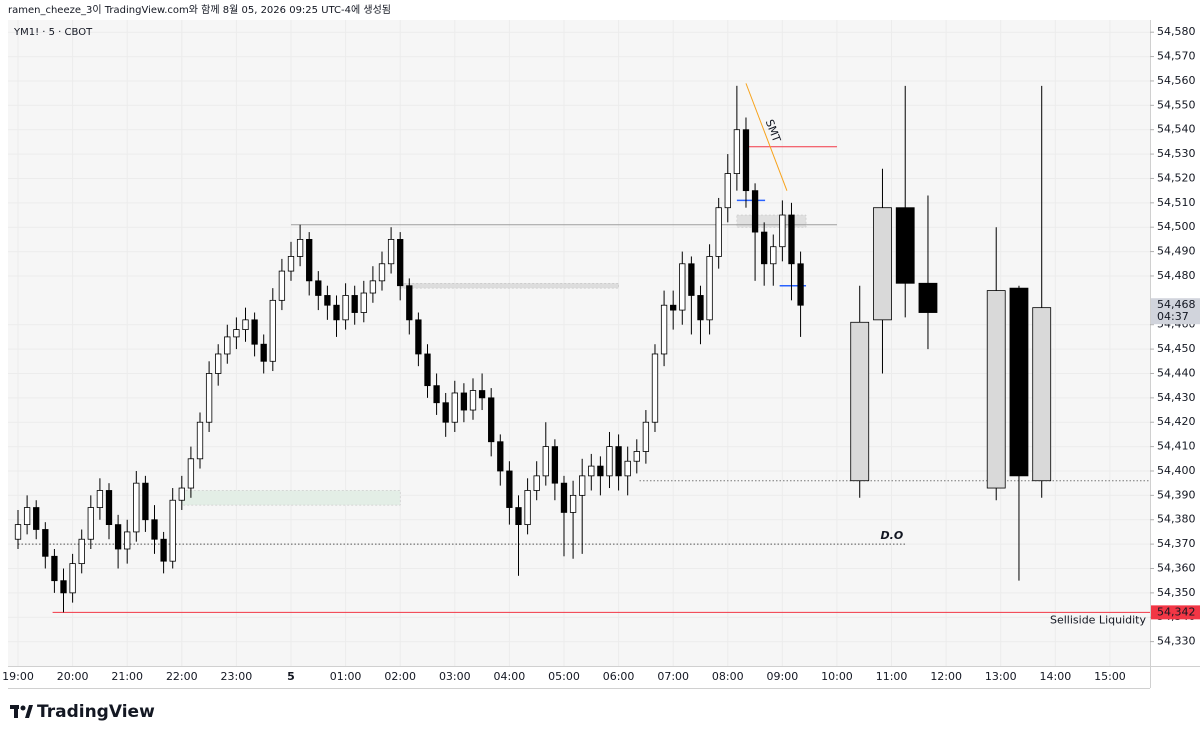 This screenshot has height=734, width=1200. I want to click on x-tick-label: 09:00, so click(783, 676).